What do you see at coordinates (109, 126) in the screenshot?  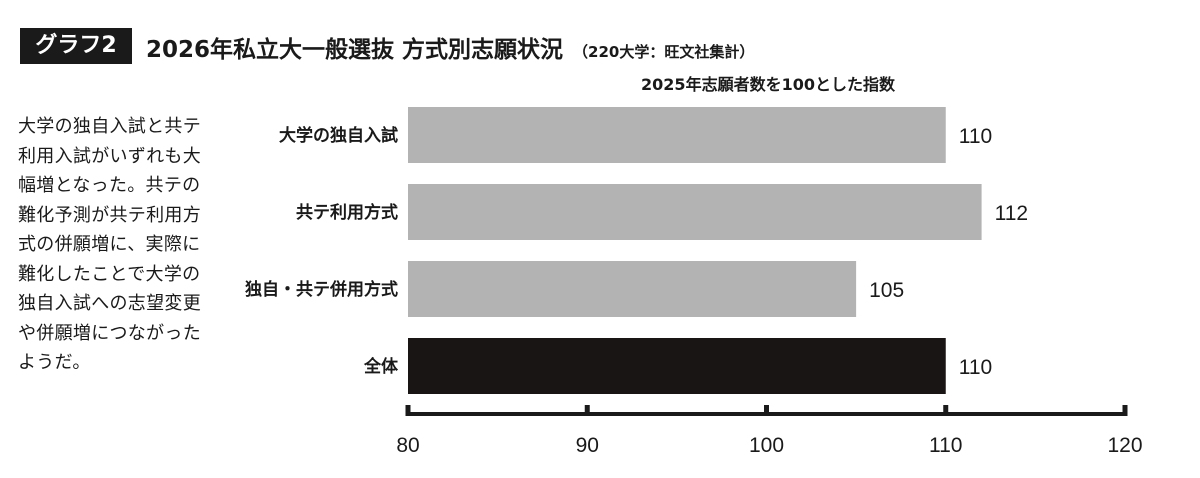 I see `caption-line: 大学の独自入試と共テ` at bounding box center [109, 126].